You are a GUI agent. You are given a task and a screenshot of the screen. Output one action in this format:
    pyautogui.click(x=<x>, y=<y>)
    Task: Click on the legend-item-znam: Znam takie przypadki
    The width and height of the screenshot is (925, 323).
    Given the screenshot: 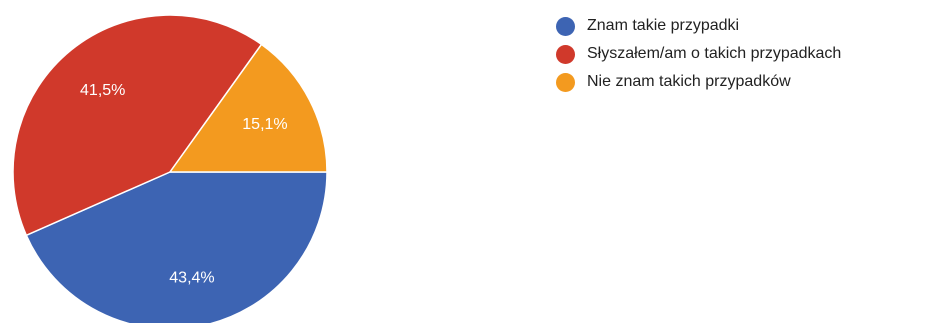 What is the action you would take?
    pyautogui.click(x=698, y=26)
    